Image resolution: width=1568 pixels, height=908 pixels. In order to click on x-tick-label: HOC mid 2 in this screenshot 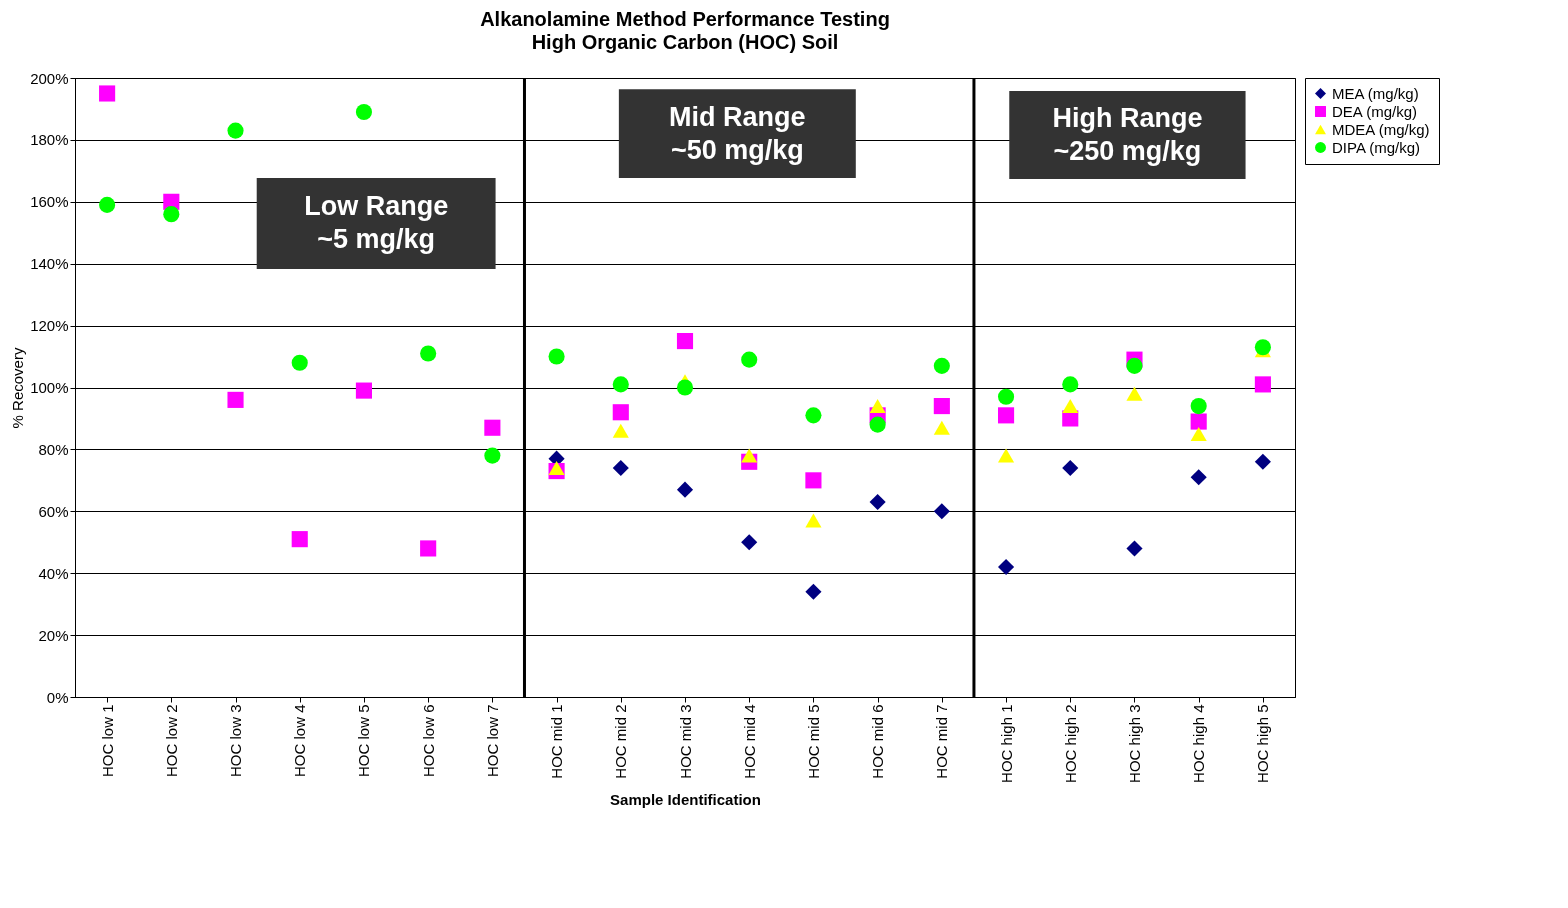, I will do `click(621, 741)`.